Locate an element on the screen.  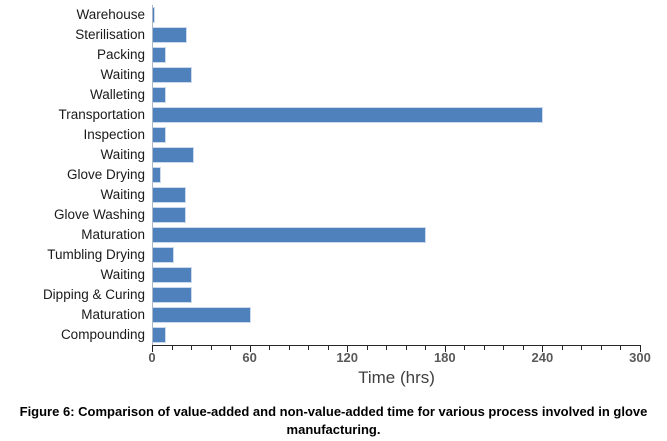
bar-warehouse is located at coordinates (154, 15).